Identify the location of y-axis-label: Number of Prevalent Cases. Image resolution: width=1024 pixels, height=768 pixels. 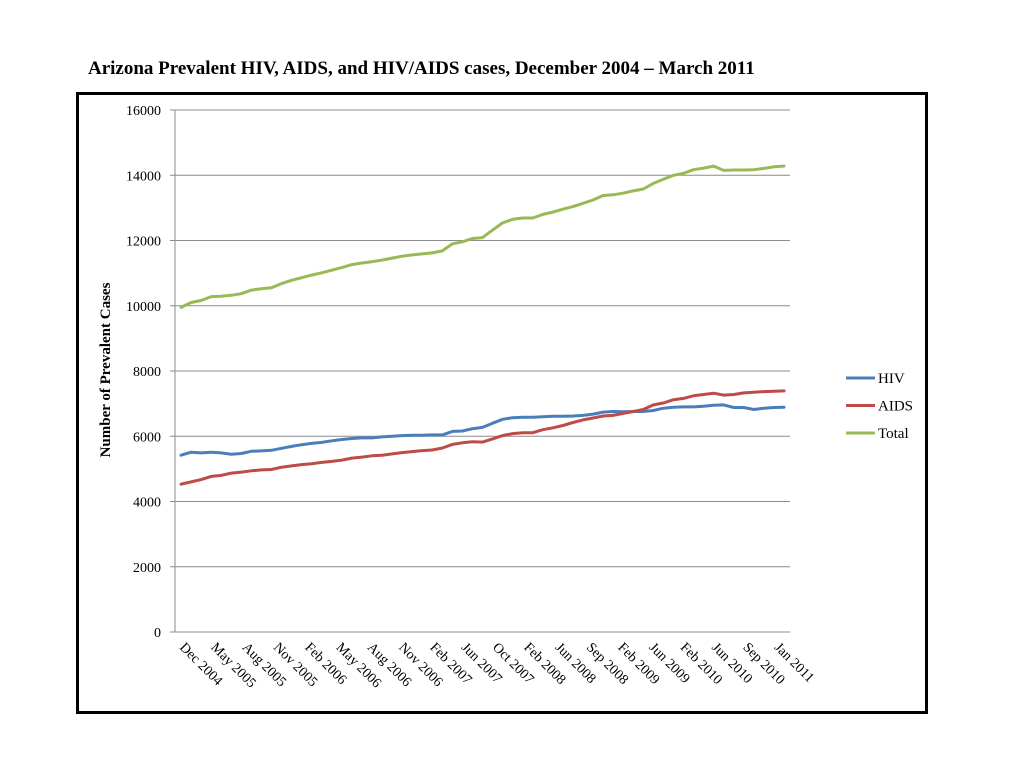
(106, 369).